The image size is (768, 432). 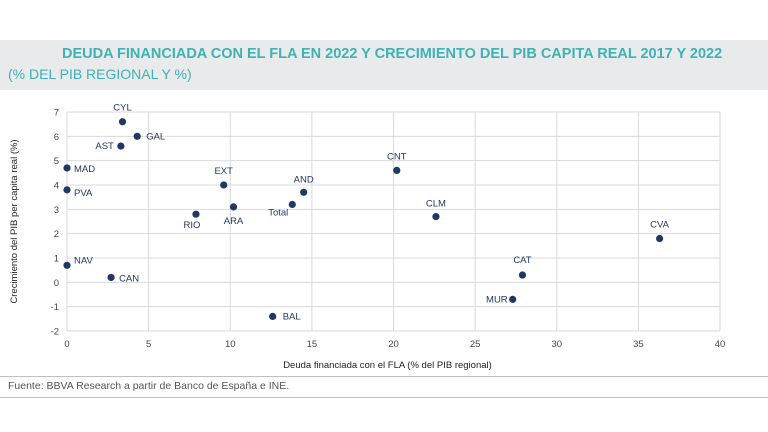 I want to click on data-point-total, so click(x=292, y=204).